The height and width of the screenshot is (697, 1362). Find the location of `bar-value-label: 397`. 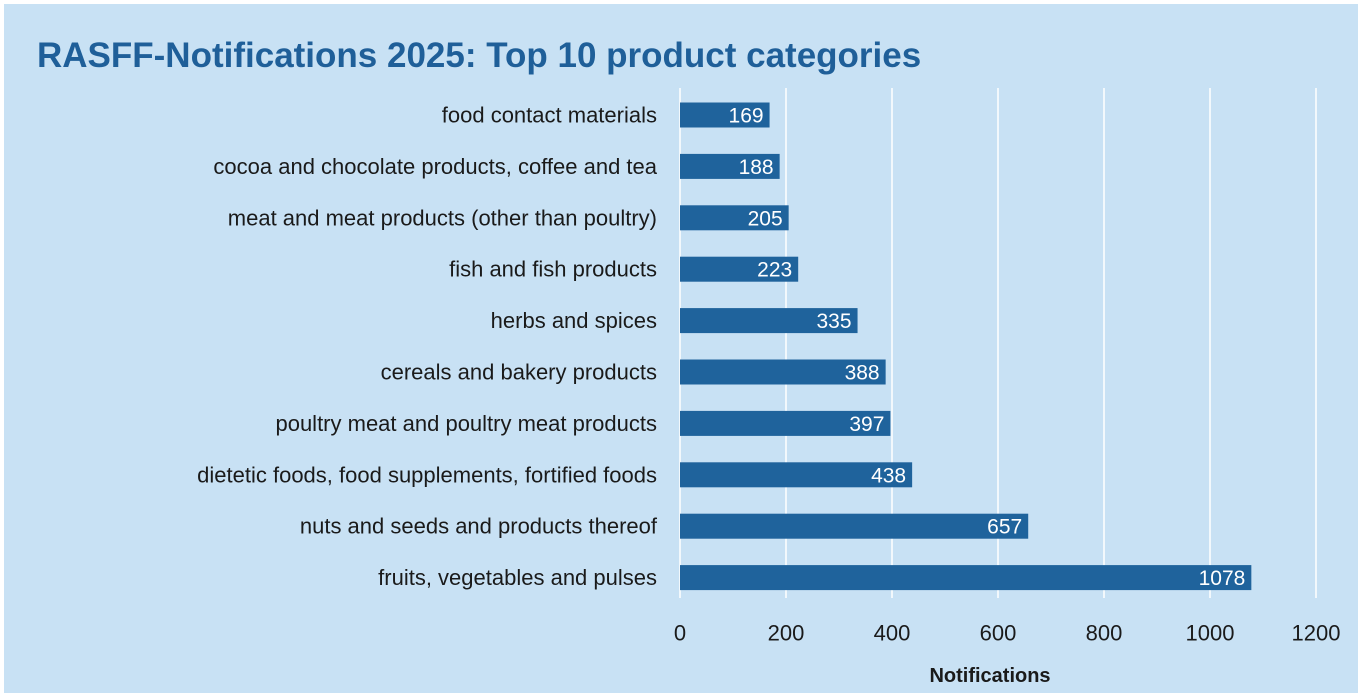

bar-value-label: 397 is located at coordinates (866, 424).